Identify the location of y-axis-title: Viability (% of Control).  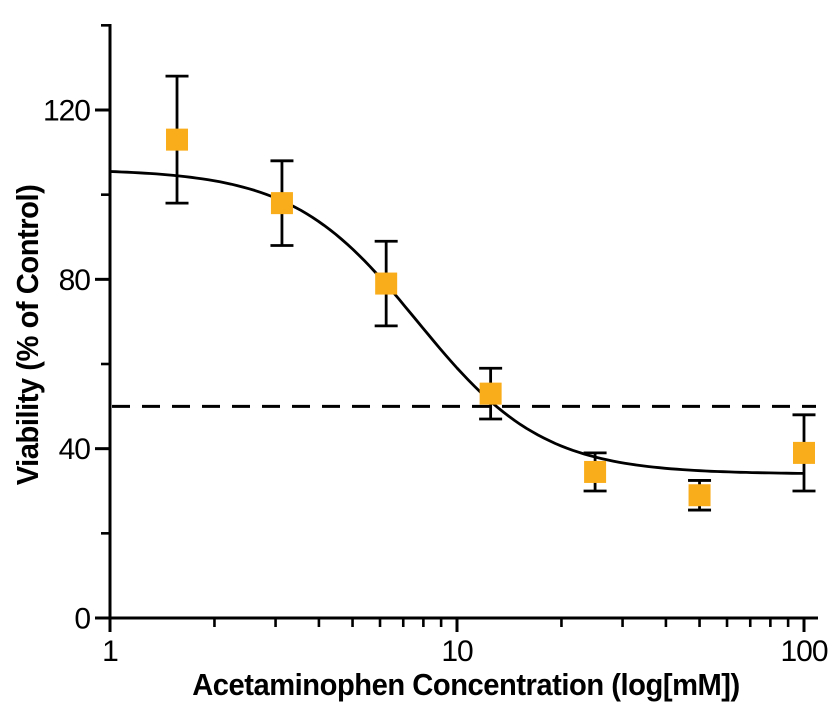
(27, 335).